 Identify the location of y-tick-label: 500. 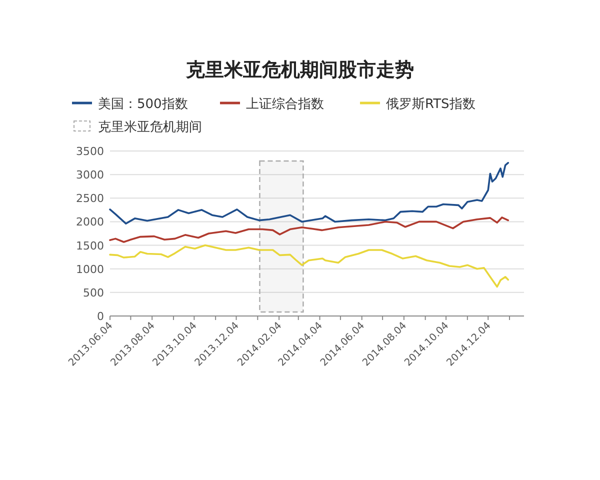
(93, 293).